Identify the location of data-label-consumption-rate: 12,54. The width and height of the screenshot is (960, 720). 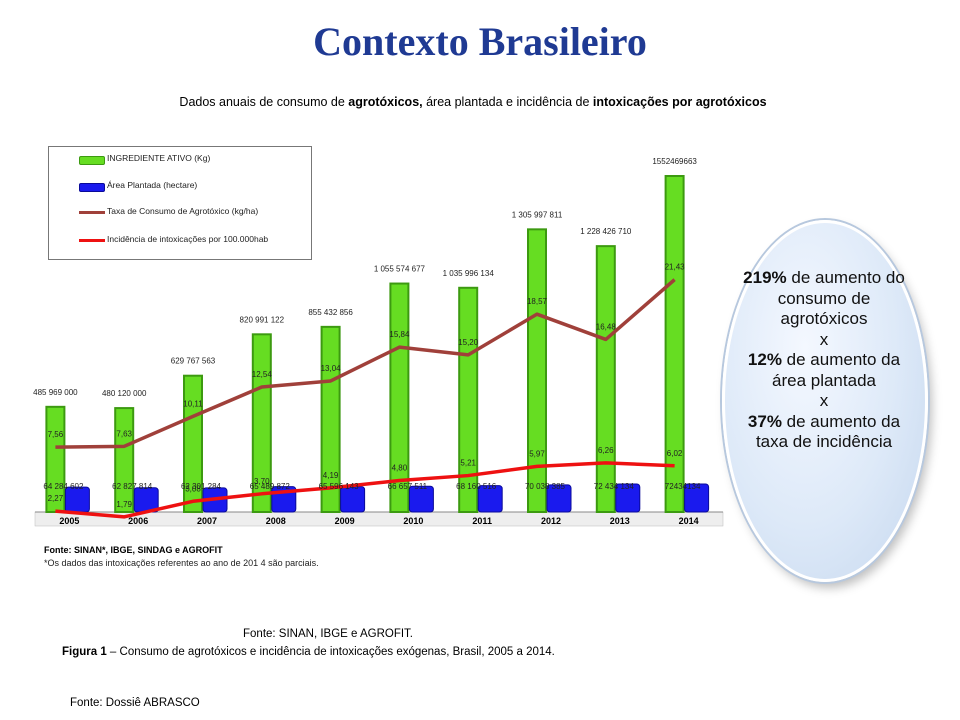
(262, 374).